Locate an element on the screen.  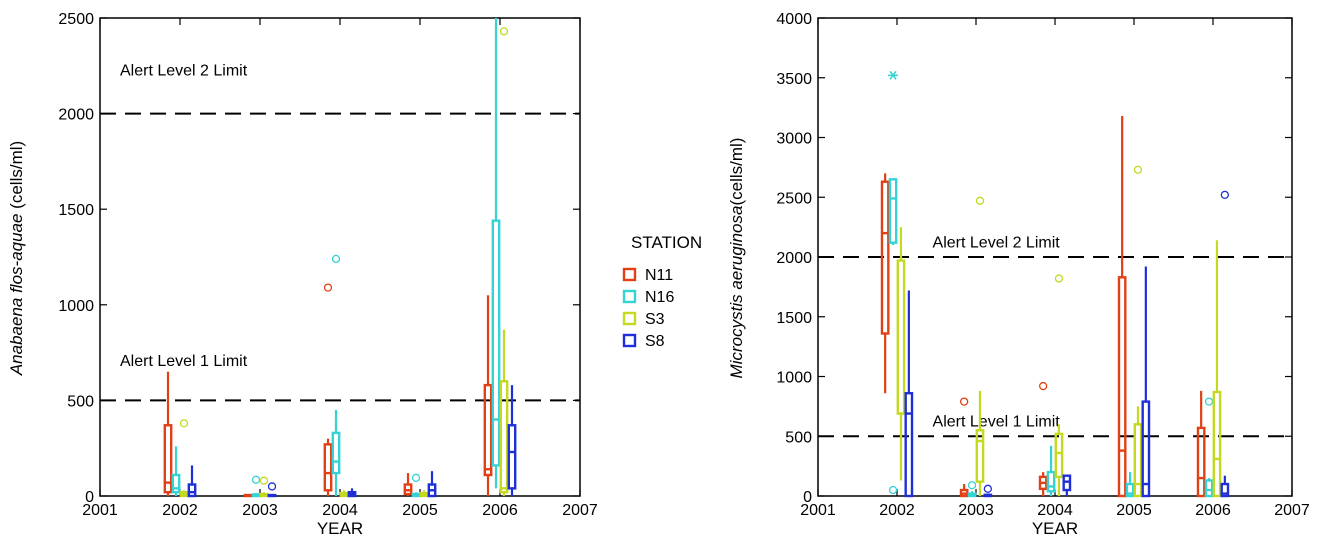
series-s3 is located at coordinates (1059, 331).